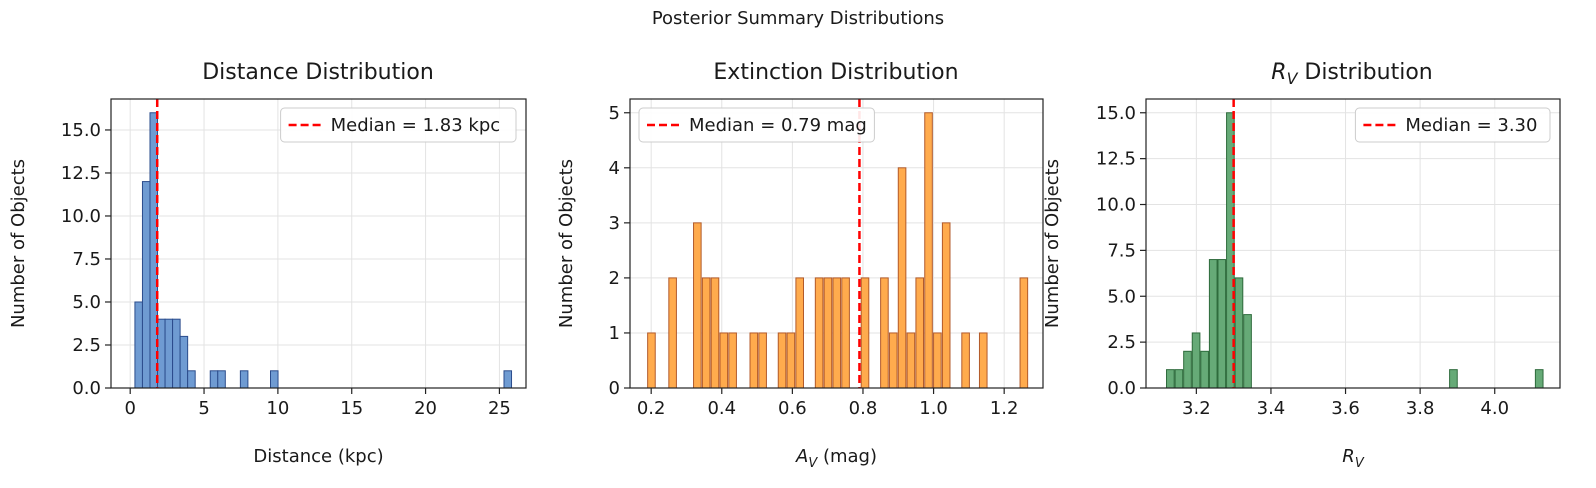  Describe the element at coordinates (614, 223) in the screenshot. I see `extinction-ytick-label: 3` at that location.